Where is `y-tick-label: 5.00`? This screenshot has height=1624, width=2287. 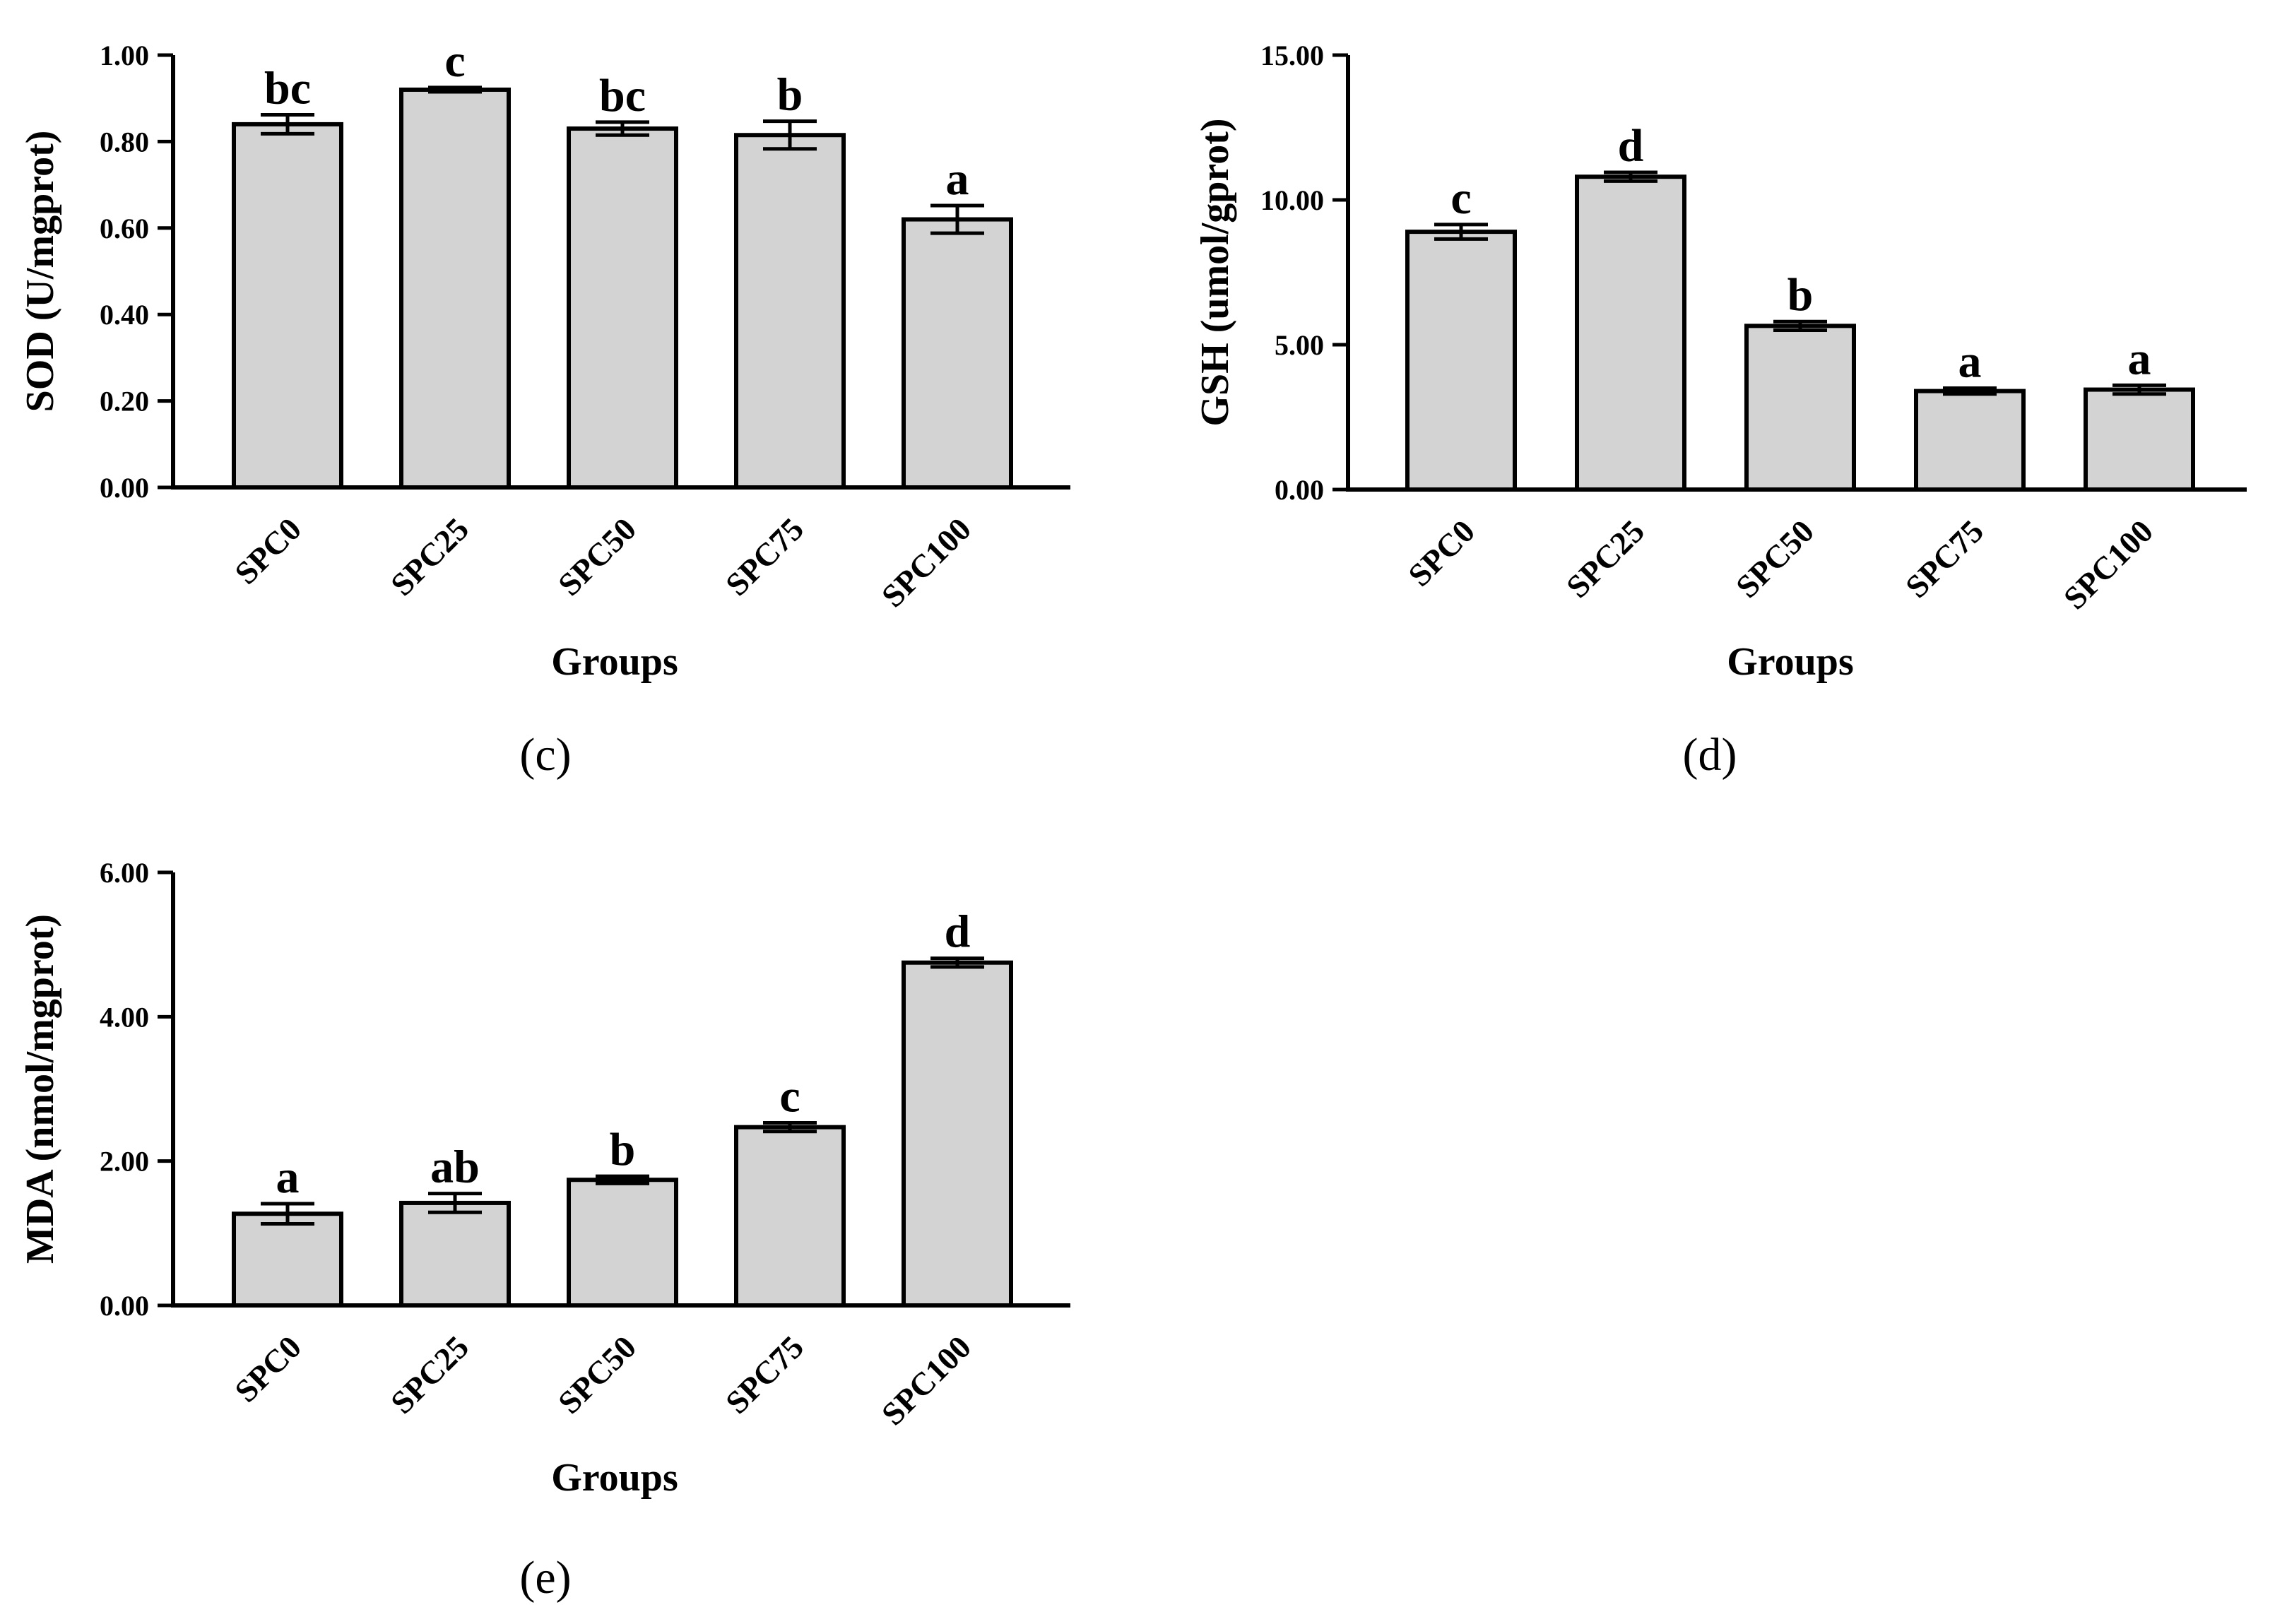 y-tick-label: 5.00 is located at coordinates (1299, 345).